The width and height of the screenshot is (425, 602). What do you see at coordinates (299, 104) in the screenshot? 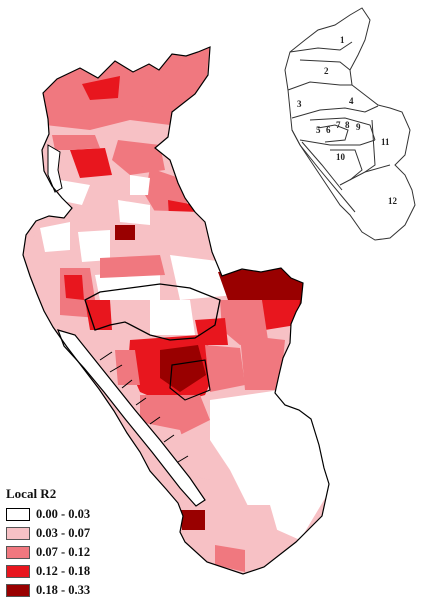
I see `inset-label-3: 3` at bounding box center [299, 104].